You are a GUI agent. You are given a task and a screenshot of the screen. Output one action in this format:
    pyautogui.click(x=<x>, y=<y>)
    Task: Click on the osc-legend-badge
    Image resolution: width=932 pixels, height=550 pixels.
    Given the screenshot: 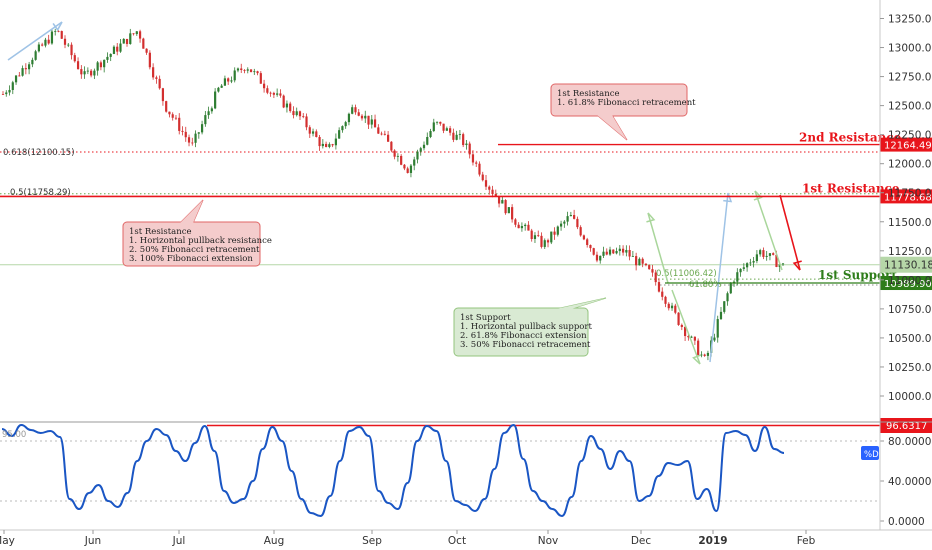 What is the action you would take?
    pyautogui.click(x=870, y=453)
    